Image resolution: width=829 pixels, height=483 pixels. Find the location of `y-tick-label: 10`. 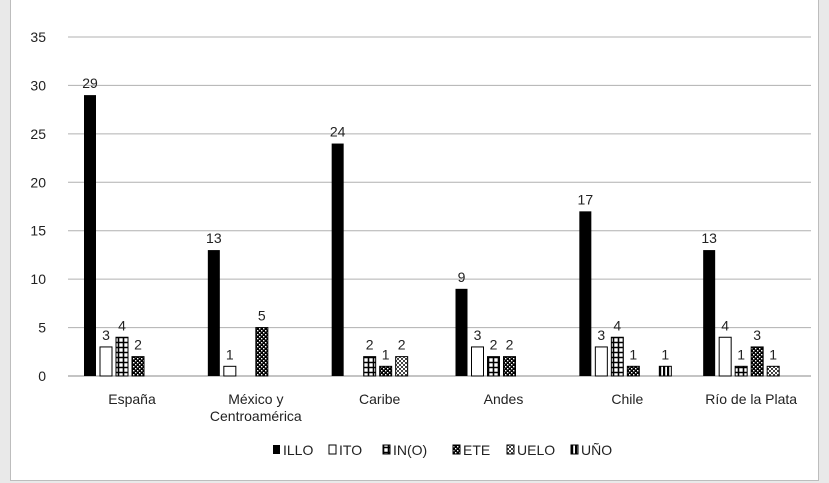

y-tick-label: 10 is located at coordinates (38, 279).